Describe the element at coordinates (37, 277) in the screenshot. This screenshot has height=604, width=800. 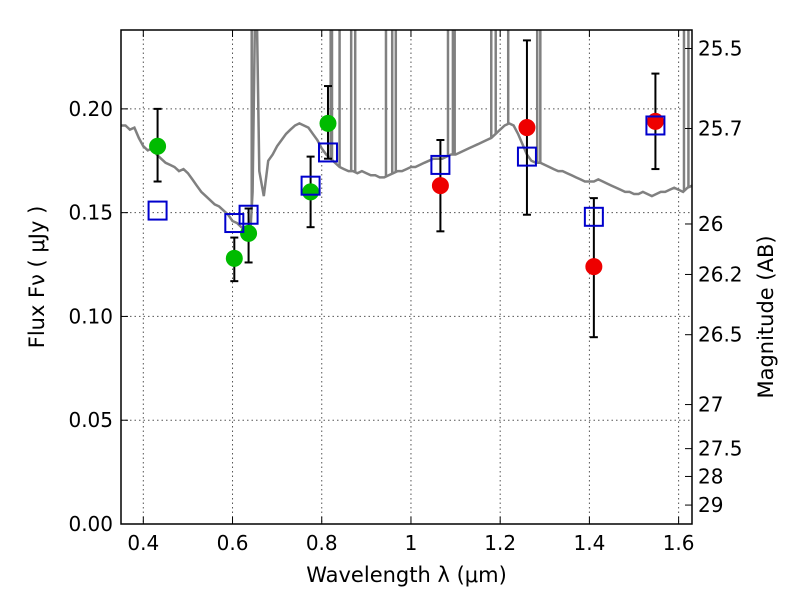
I see `y-axis-label: Flux Fν ( μJy )` at that location.